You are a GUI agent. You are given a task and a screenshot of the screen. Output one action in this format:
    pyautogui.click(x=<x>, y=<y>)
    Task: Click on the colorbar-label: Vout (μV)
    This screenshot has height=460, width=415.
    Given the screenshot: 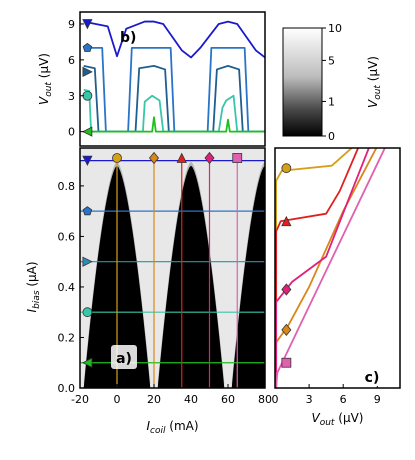 What is the action you would take?
    pyautogui.click(x=374, y=82)
    